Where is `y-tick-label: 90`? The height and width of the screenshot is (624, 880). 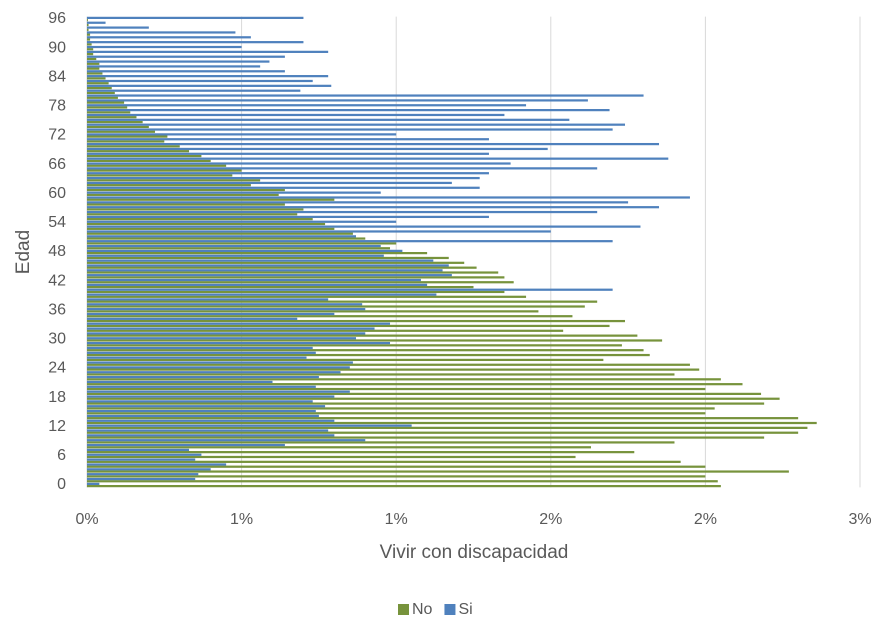
y-tick-label: 90 is located at coordinates (57, 47).